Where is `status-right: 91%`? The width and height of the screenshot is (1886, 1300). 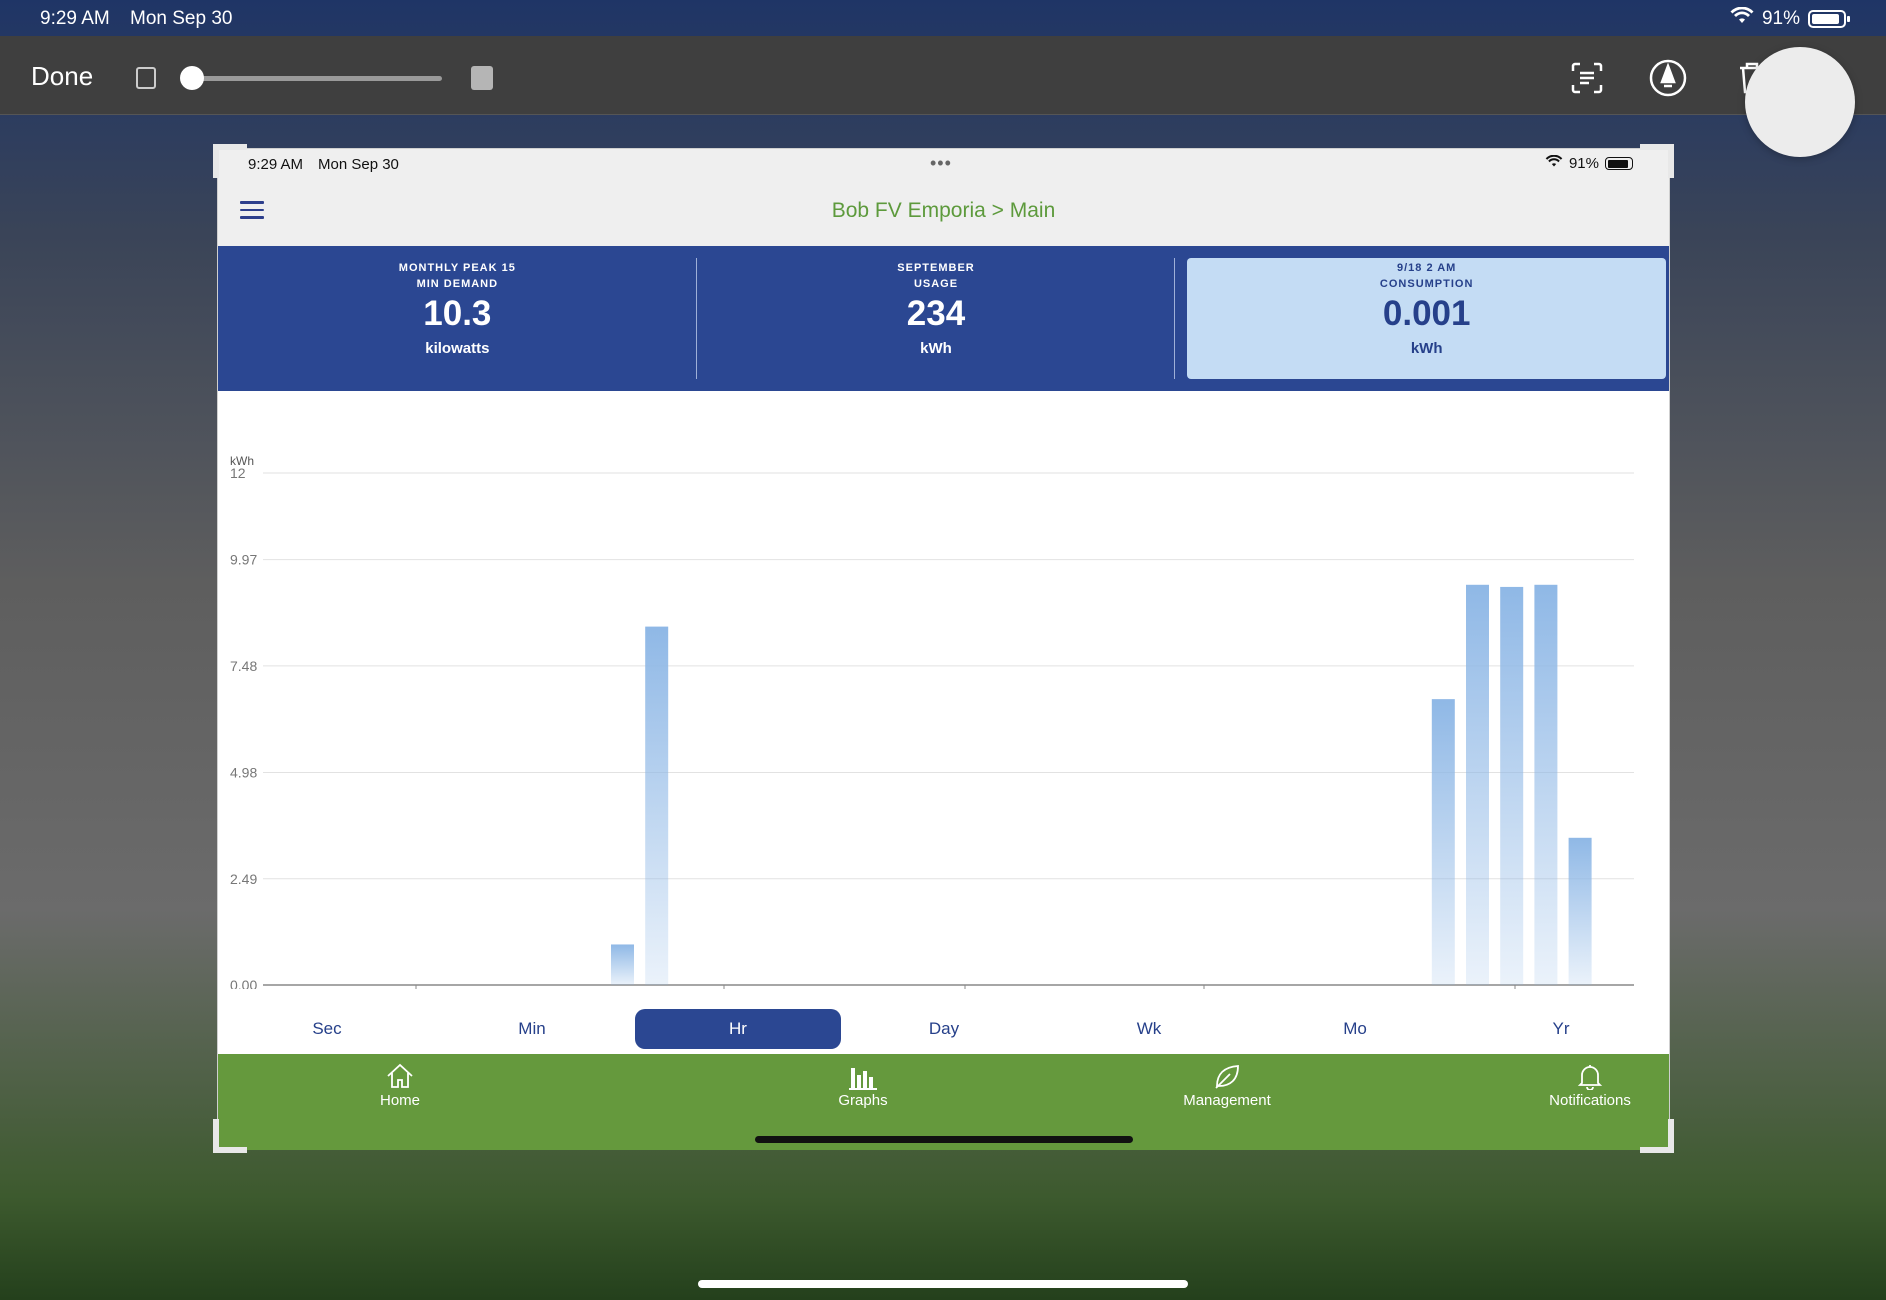 status-right: 91% is located at coordinates (1790, 18).